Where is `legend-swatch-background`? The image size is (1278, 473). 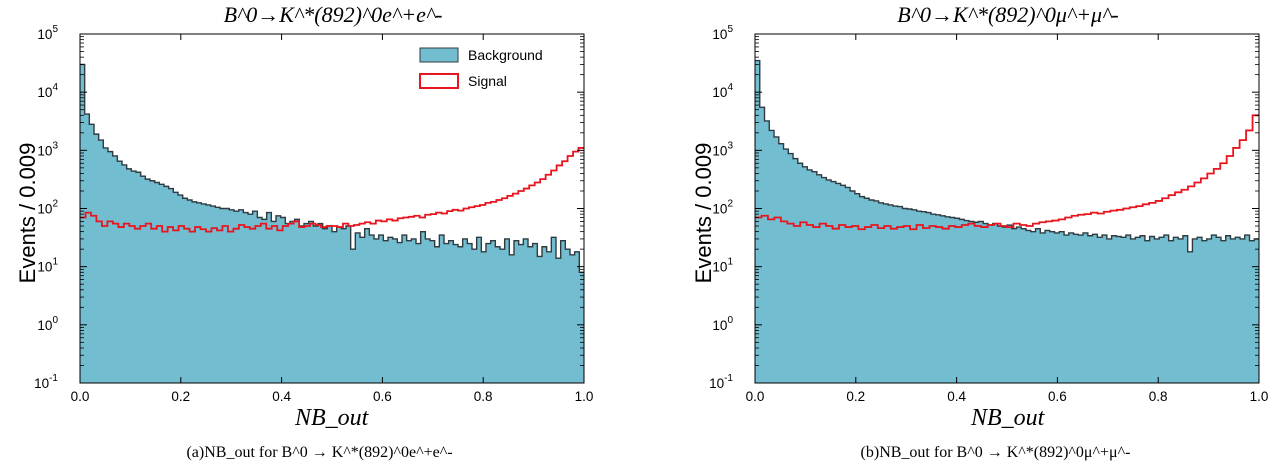
legend-swatch-background is located at coordinates (439, 55).